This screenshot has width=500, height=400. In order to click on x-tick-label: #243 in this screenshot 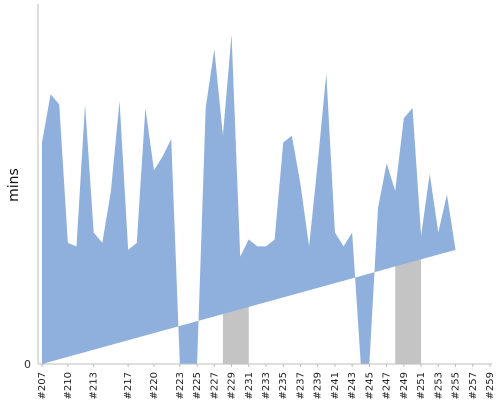, I will do `click(352, 385)`.